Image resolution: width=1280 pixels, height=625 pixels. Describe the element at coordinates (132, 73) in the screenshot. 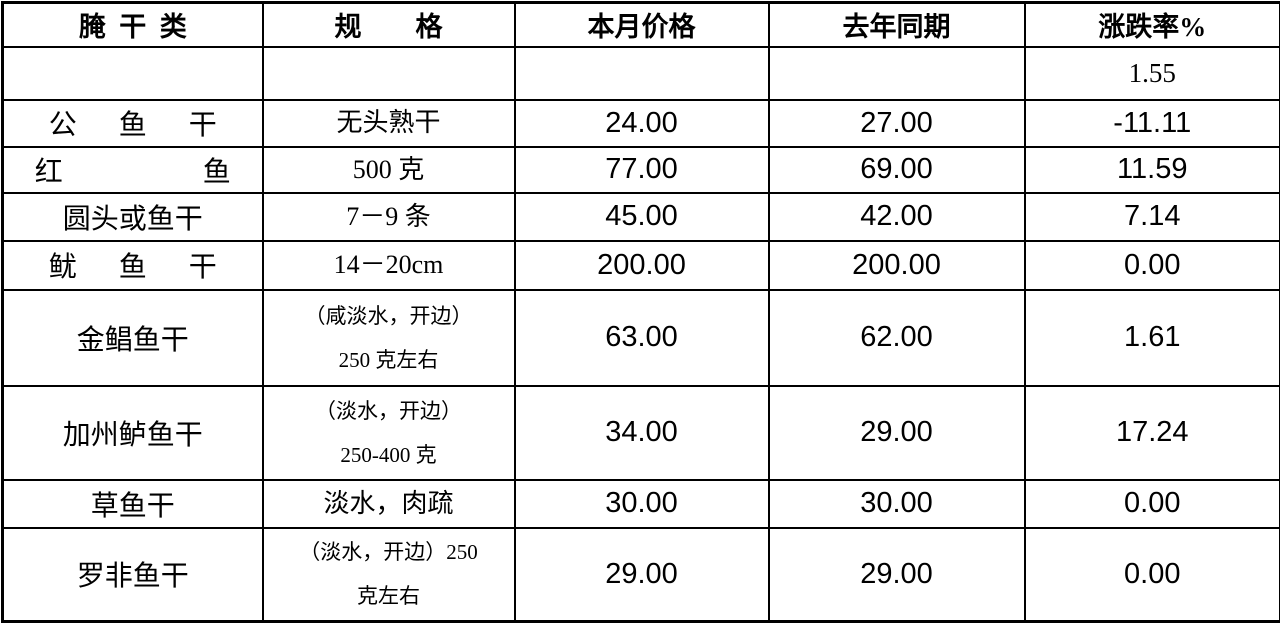

I see `category-cell` at that location.